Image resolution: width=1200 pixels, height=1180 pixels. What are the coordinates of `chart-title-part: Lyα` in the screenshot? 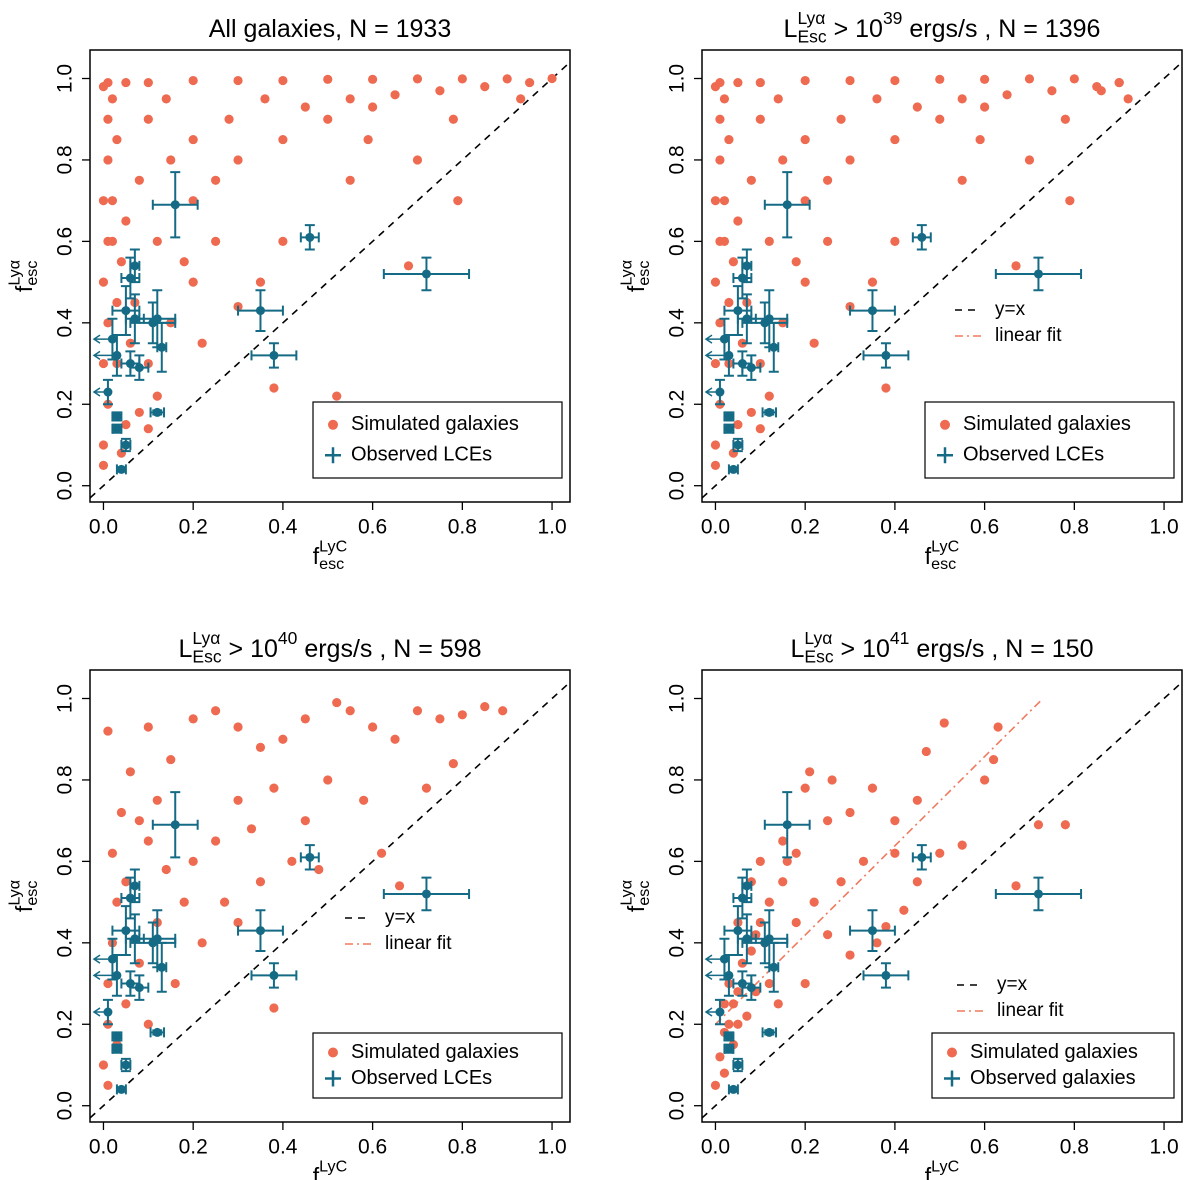 It's located at (206, 637).